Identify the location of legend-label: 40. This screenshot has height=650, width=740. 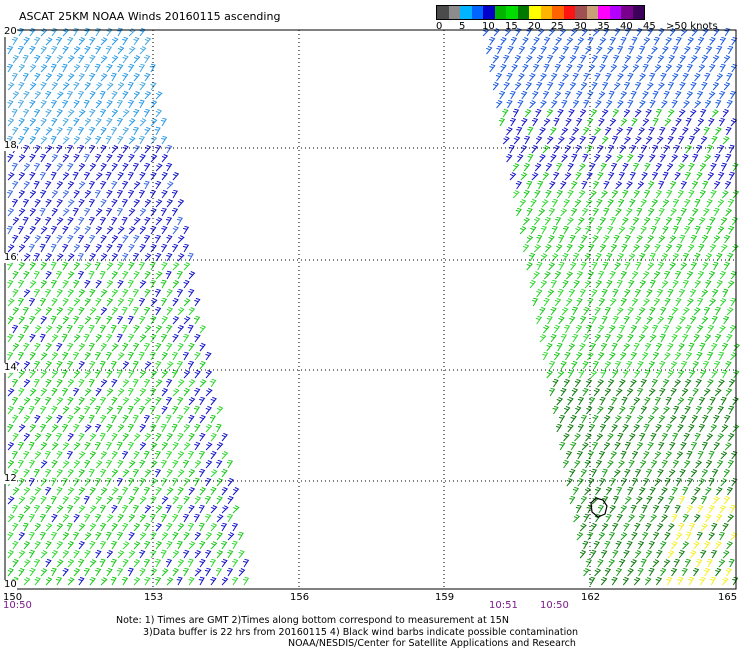
(626, 26).